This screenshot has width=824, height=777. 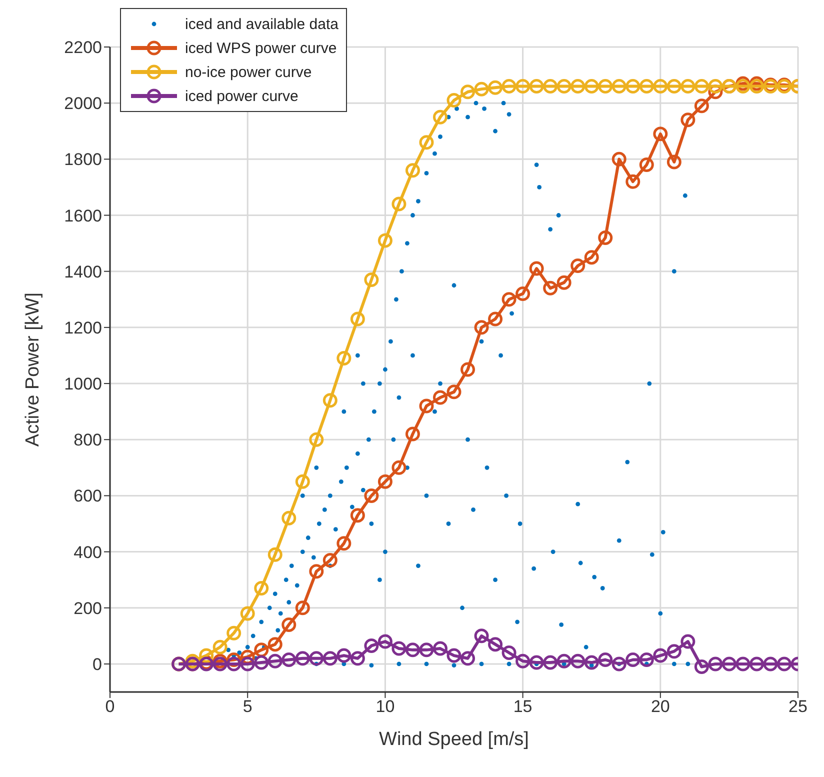 I want to click on y-tick-label: 0, so click(x=97, y=664).